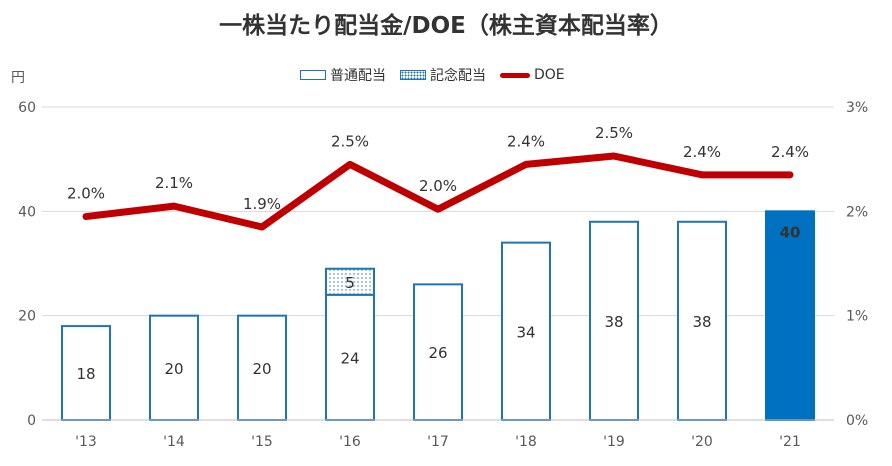  Describe the element at coordinates (174, 183) in the screenshot. I see `doe-value-label: 2.1%` at that location.